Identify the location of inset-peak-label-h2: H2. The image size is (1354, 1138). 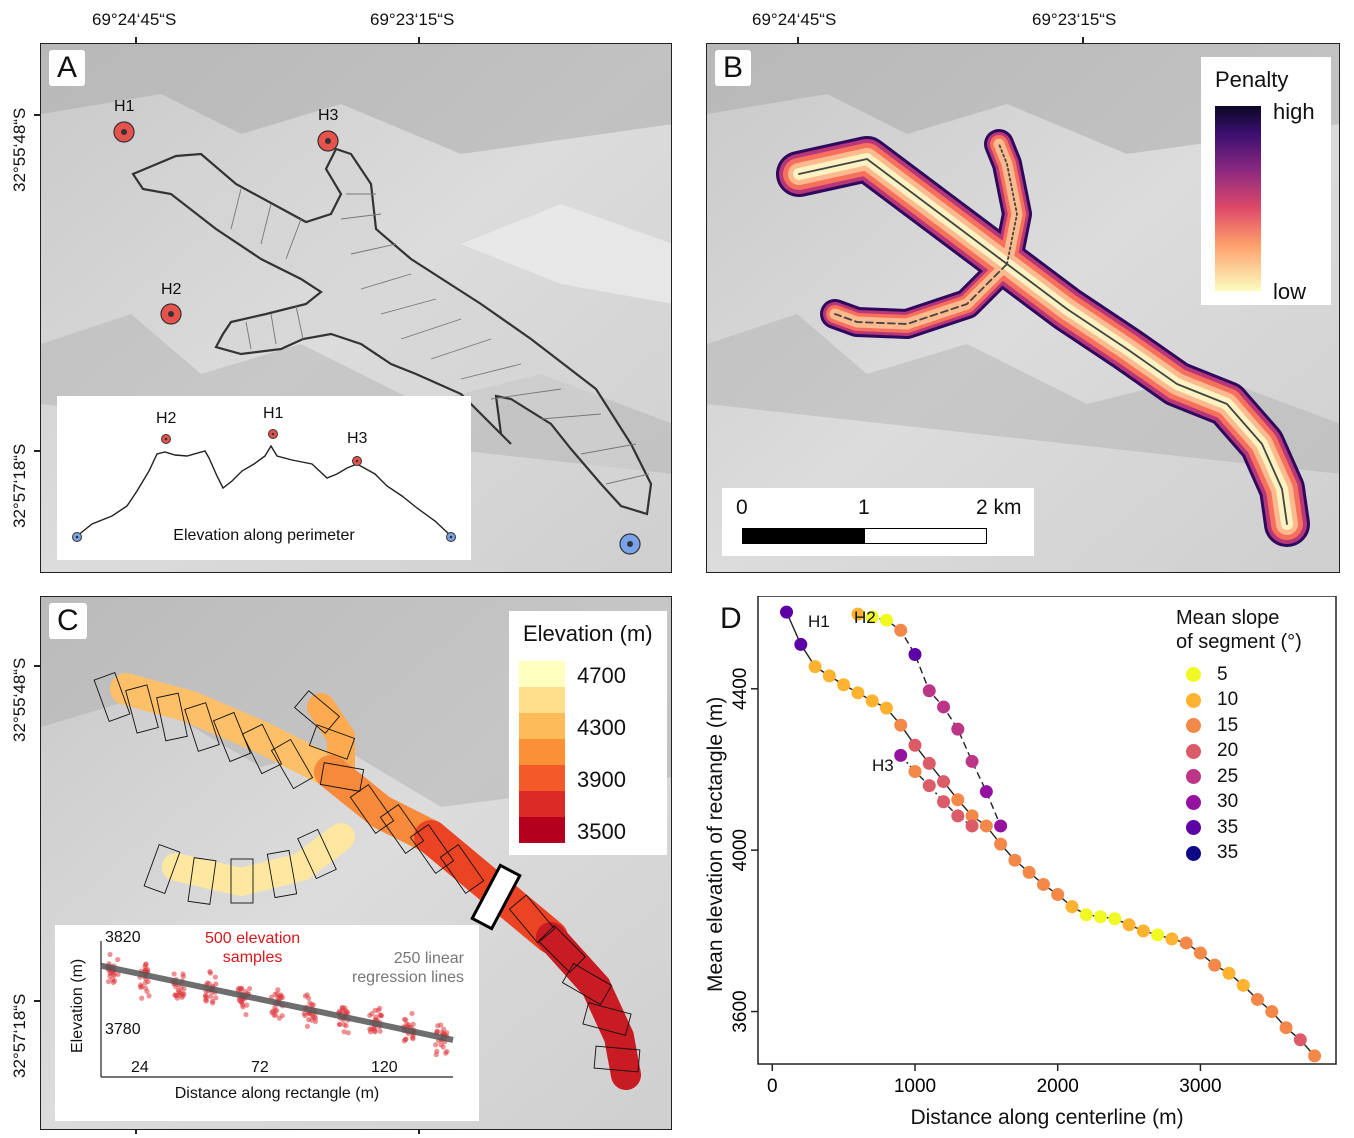
(166, 418).